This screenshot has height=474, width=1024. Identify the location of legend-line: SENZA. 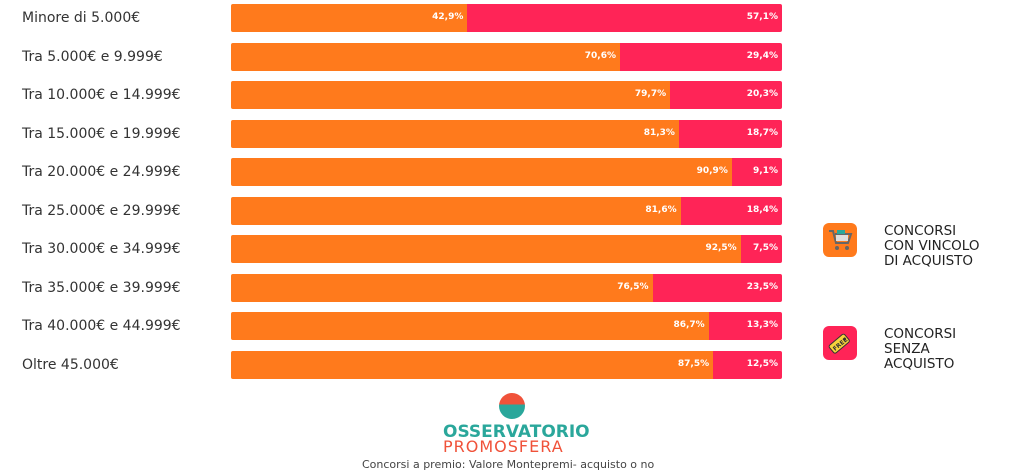
(907, 349).